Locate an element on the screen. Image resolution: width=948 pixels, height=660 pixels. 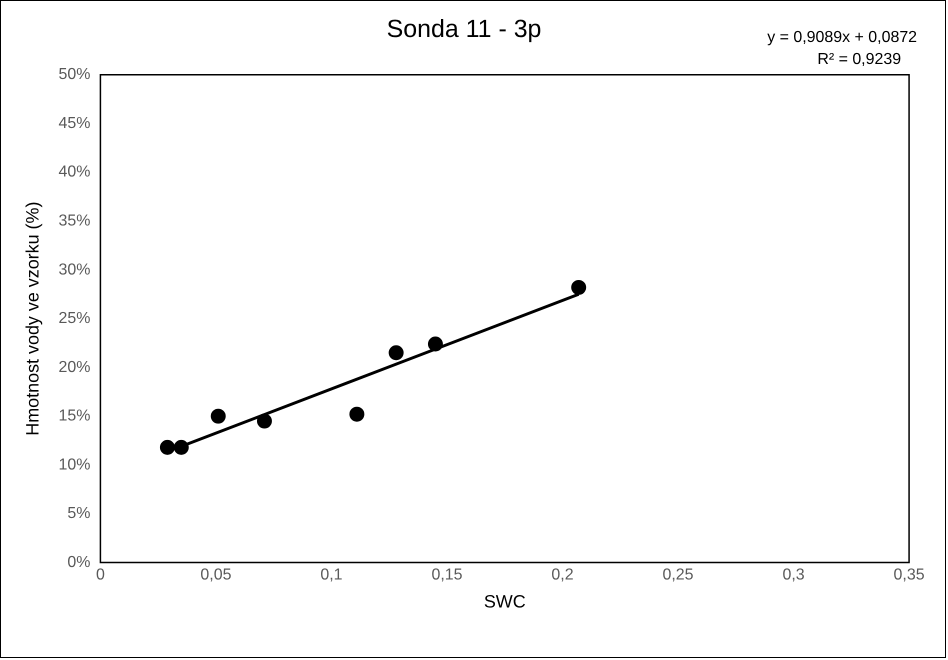
x-tick-label: 0,2 is located at coordinates (562, 575).